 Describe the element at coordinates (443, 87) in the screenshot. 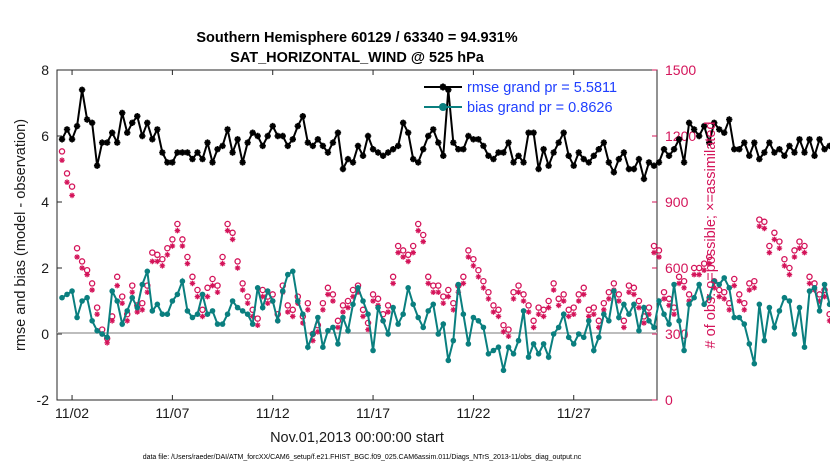

I see `legend-rmse-marker` at that location.